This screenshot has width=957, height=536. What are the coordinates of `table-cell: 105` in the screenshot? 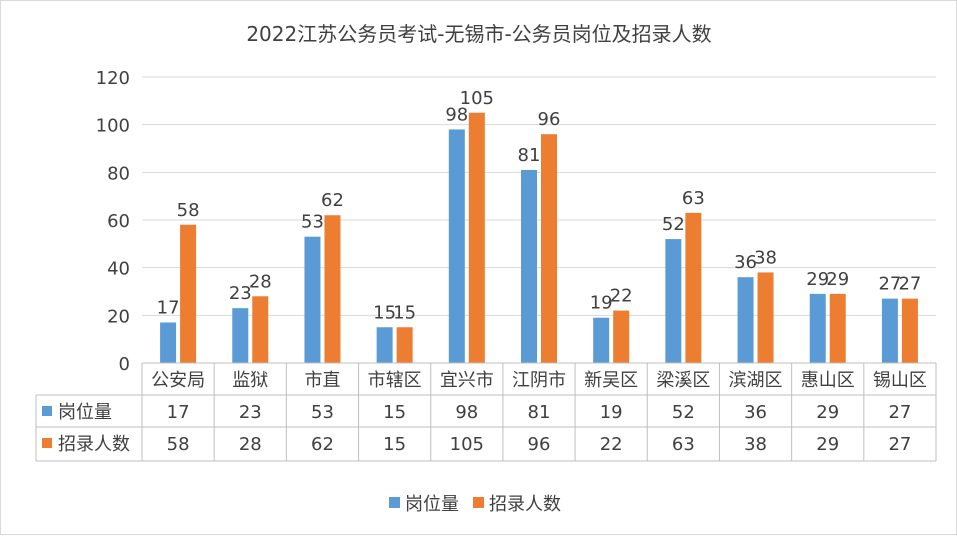 It's located at (467, 444).